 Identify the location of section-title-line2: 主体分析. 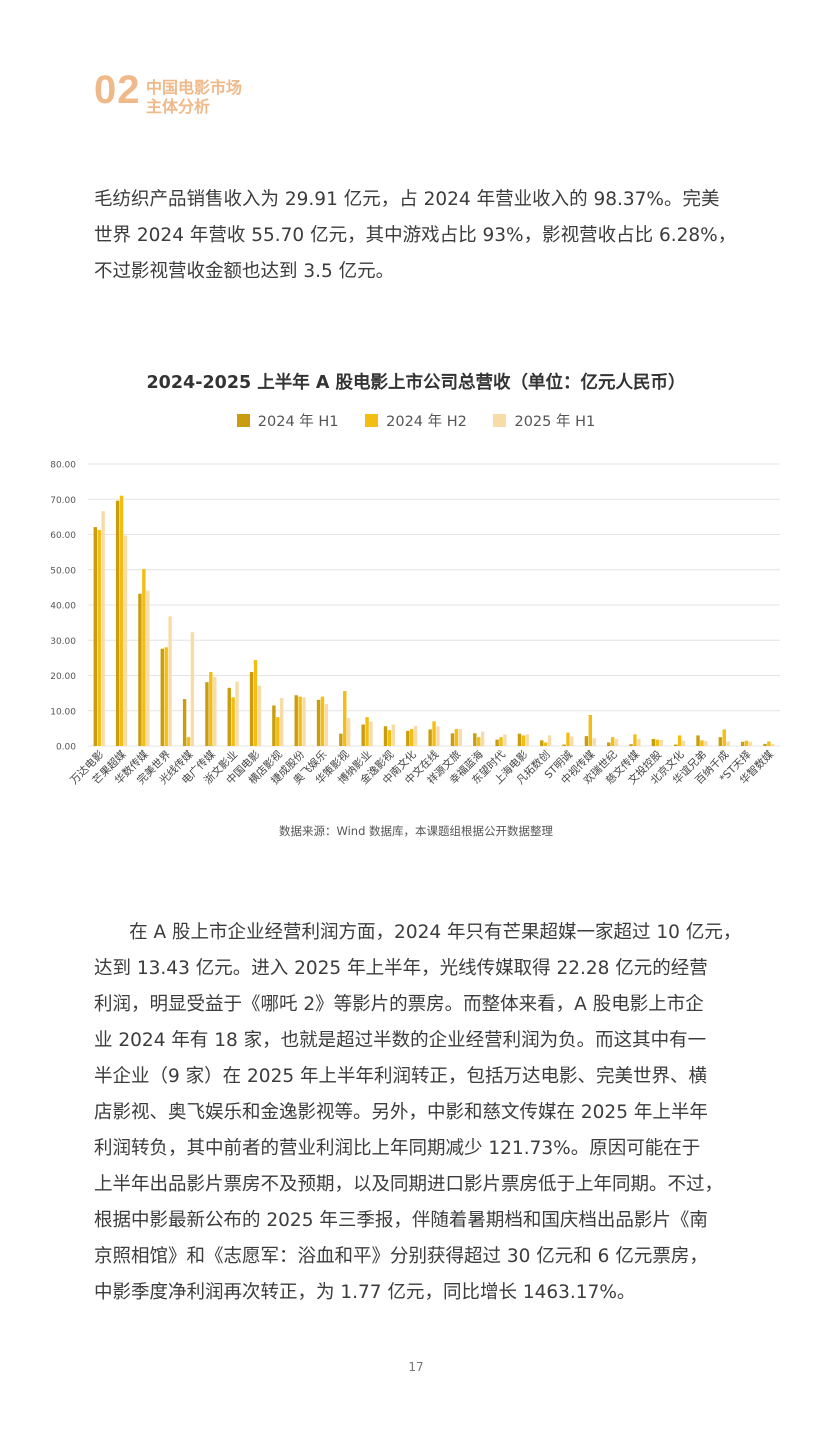
(178, 106).